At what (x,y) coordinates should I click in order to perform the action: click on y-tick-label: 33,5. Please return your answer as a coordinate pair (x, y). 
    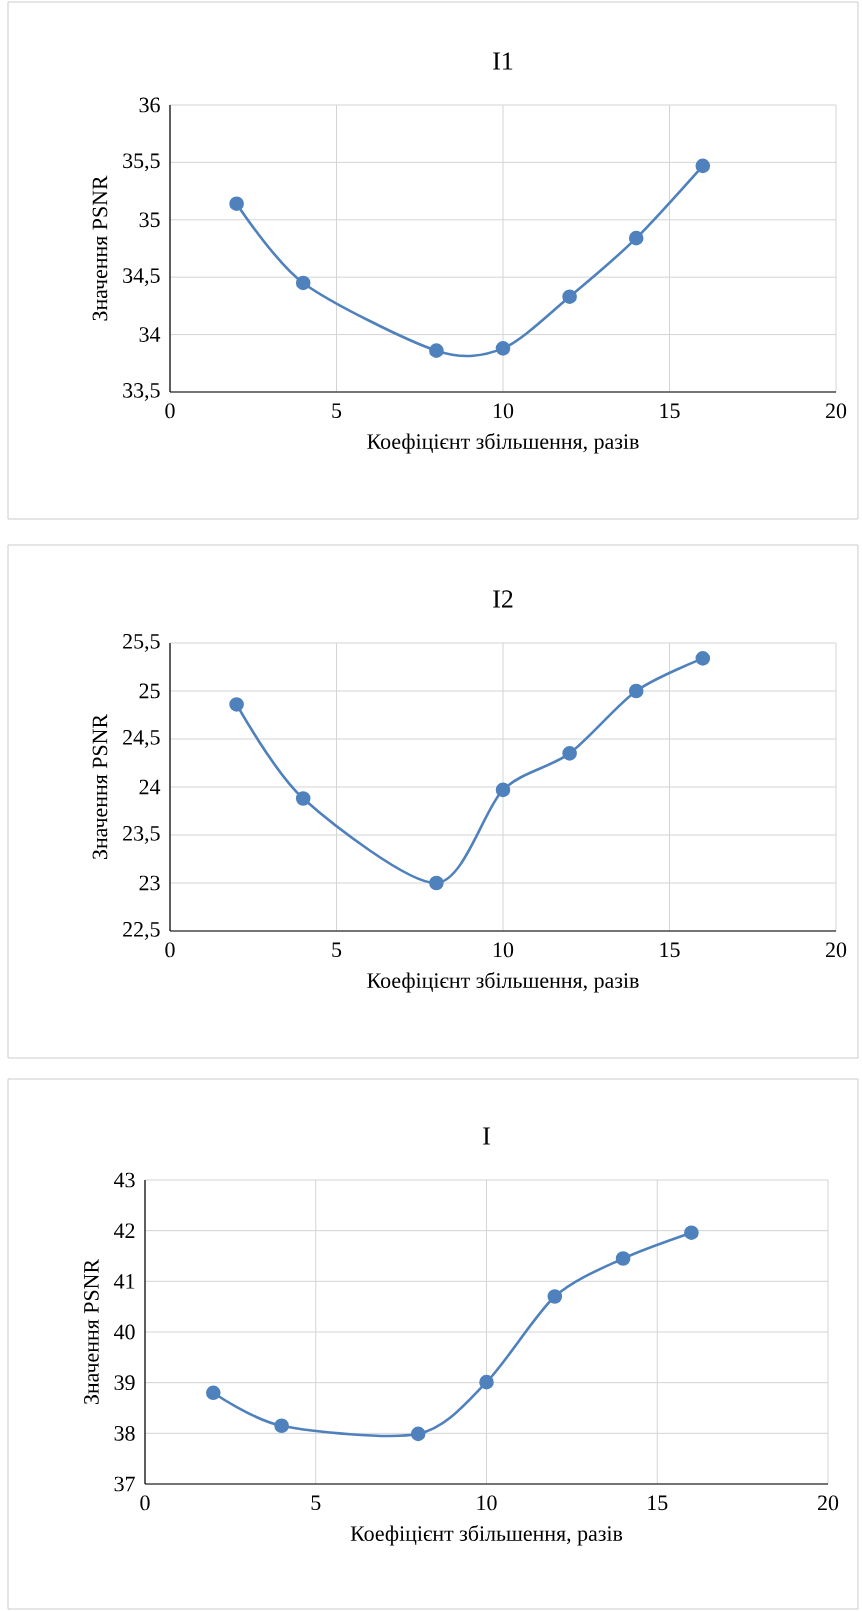
    Looking at the image, I should click on (141, 392).